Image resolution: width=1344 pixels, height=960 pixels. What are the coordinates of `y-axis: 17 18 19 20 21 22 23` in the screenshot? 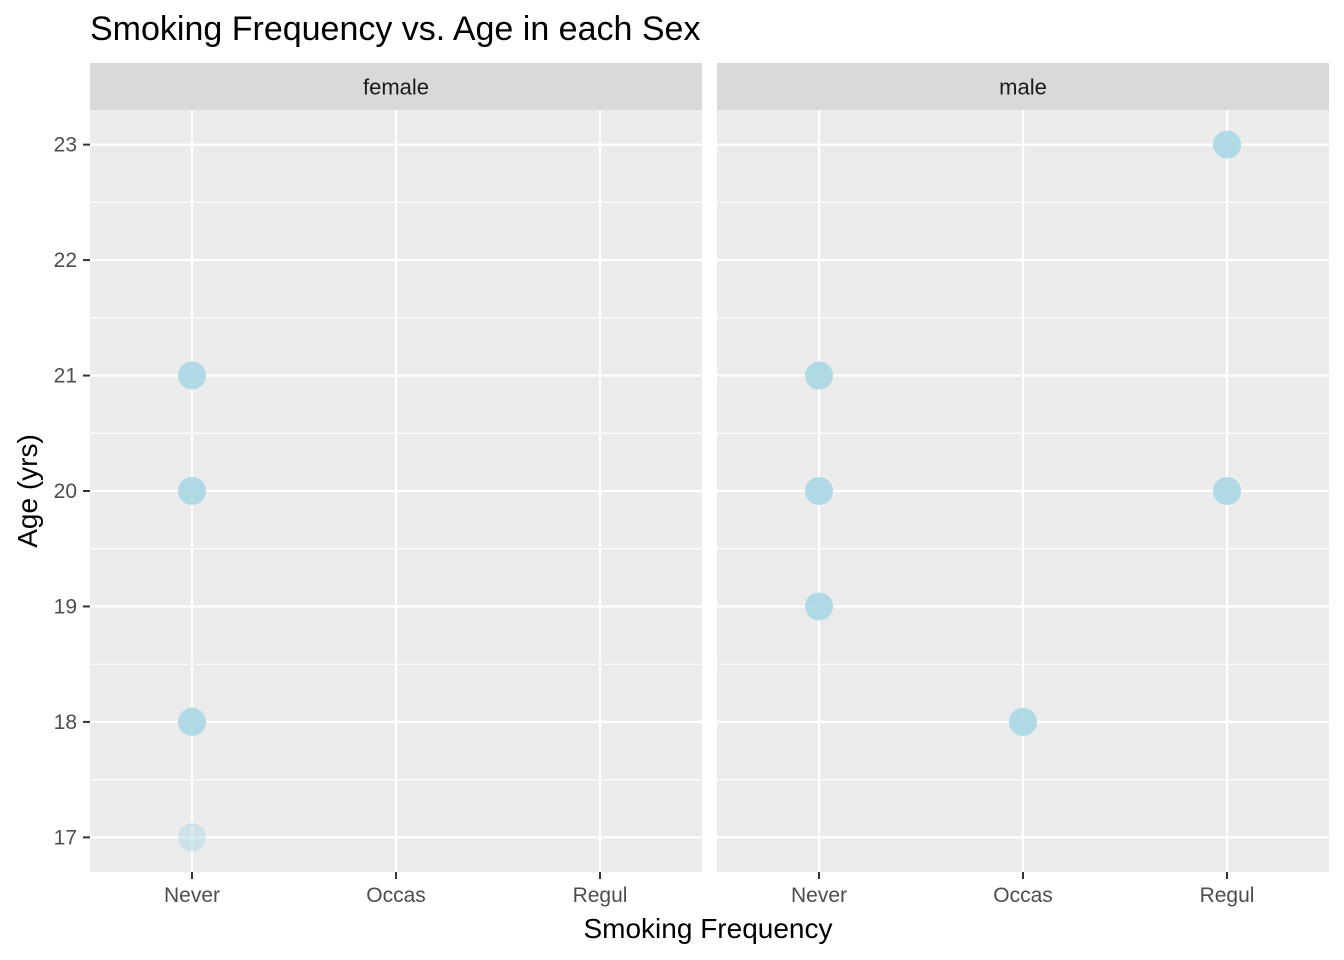 It's located at (72, 491).